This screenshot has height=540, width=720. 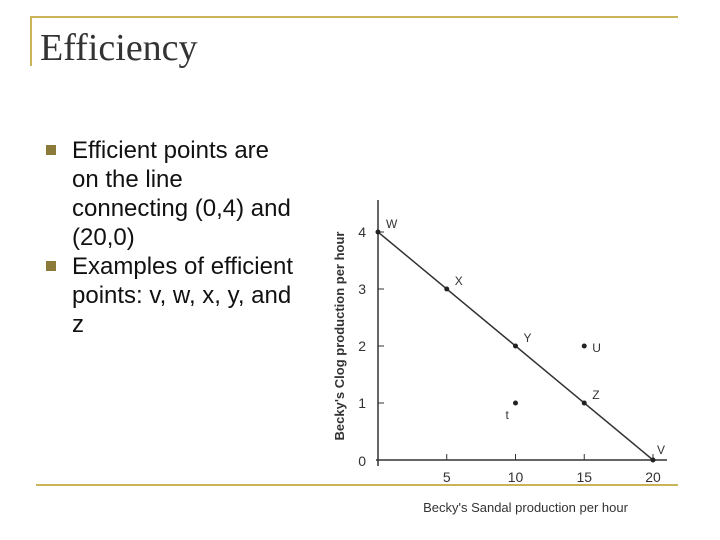 What do you see at coordinates (516, 477) in the screenshot?
I see `x-tick-label: 10` at bounding box center [516, 477].